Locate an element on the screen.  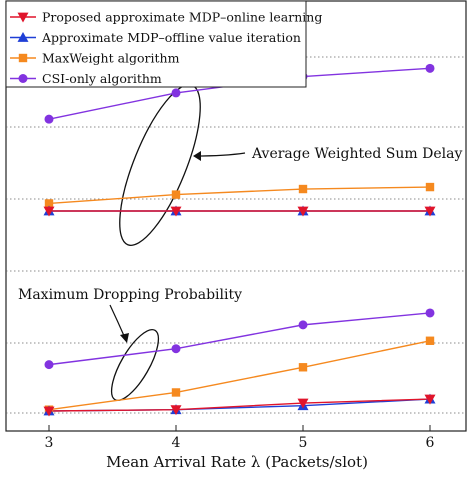
legend-label: Proposed approximate MDP–online learning is located at coordinates (182, 17).